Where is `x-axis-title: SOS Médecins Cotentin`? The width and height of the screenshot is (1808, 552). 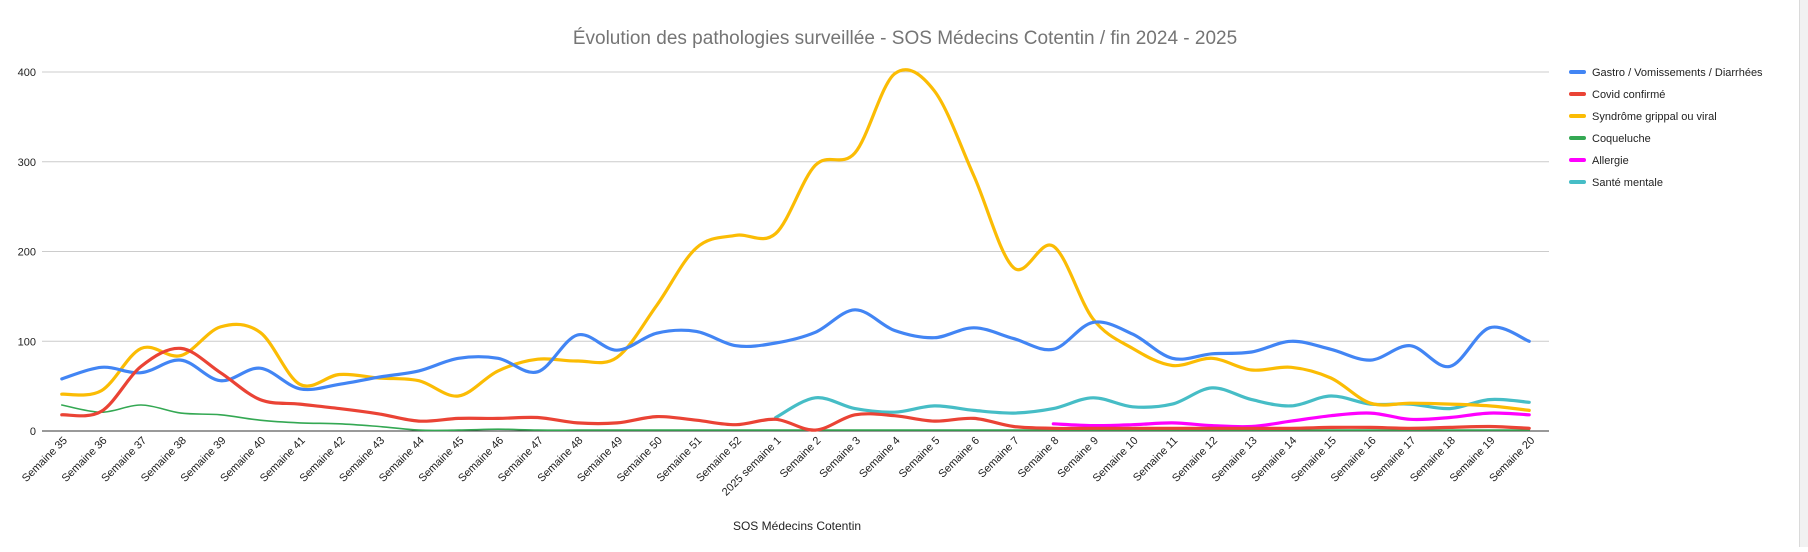
x-axis-title: SOS Médecins Cotentin is located at coordinates (797, 526).